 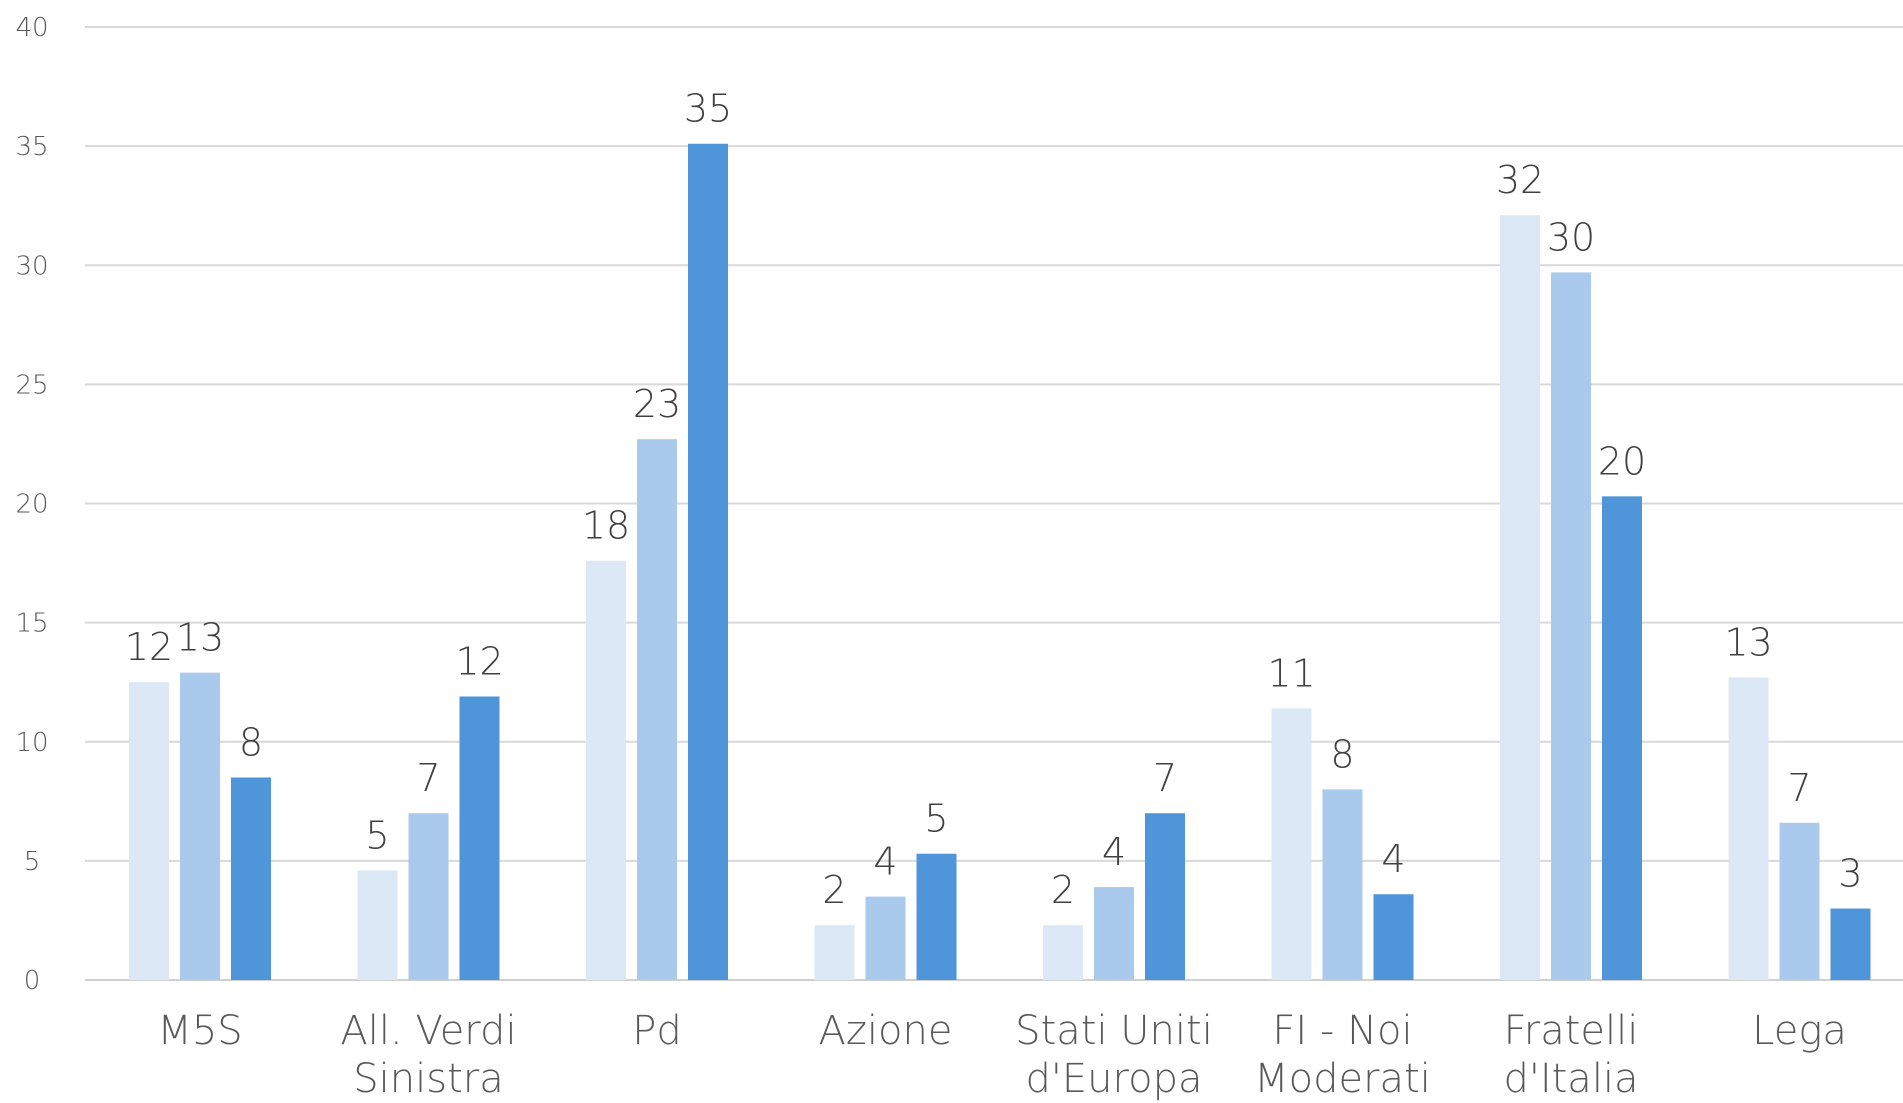 What do you see at coordinates (31, 743) in the screenshot?
I see `y-tick-label: 10` at bounding box center [31, 743].